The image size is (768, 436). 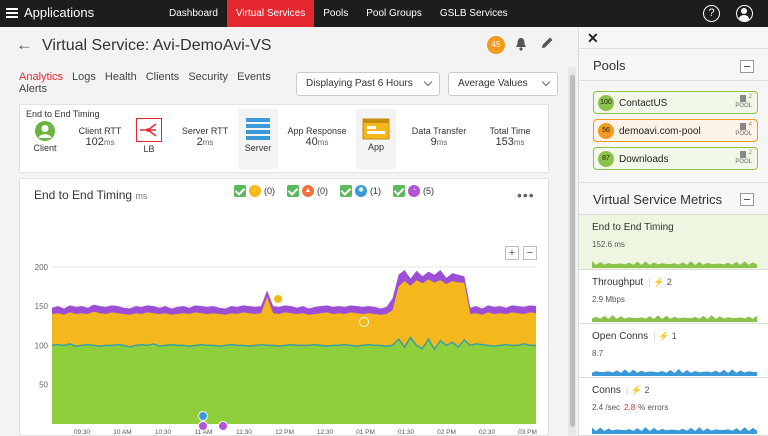 I want to click on load-balancer-icon, so click(x=149, y=130).